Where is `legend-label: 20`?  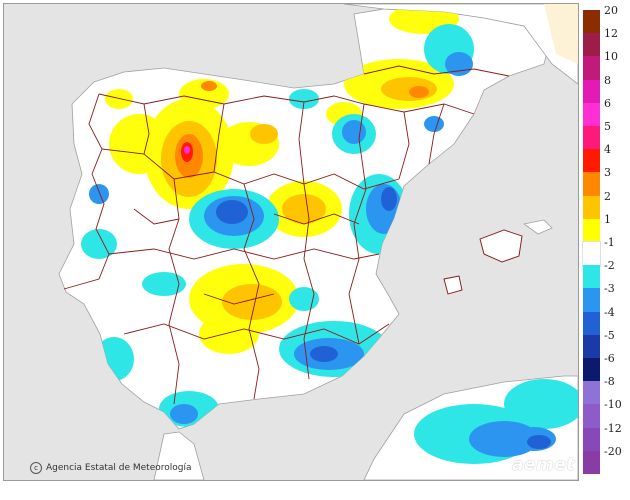
legend-label: 20 is located at coordinates (611, 10).